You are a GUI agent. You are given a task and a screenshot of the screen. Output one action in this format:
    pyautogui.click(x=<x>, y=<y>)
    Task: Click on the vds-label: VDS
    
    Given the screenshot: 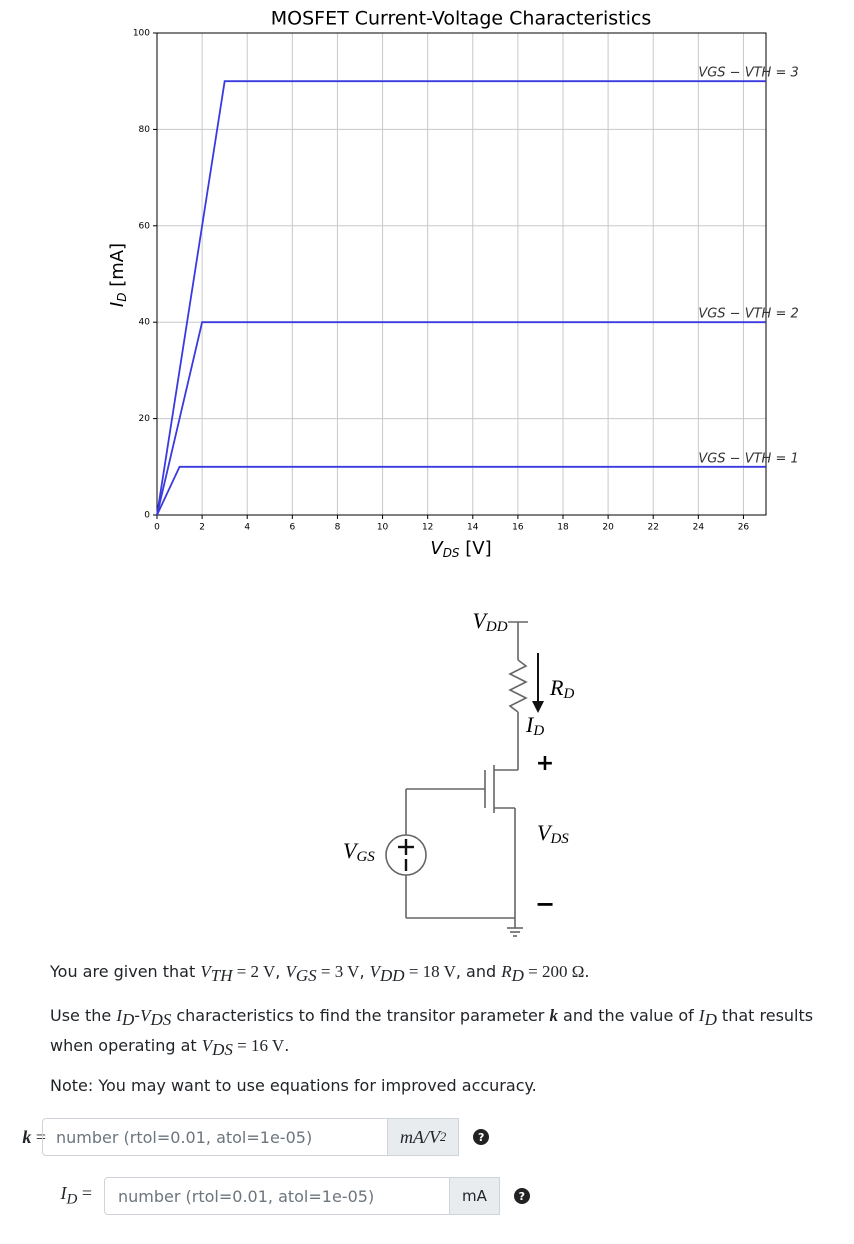 What is the action you would take?
    pyautogui.click(x=553, y=833)
    